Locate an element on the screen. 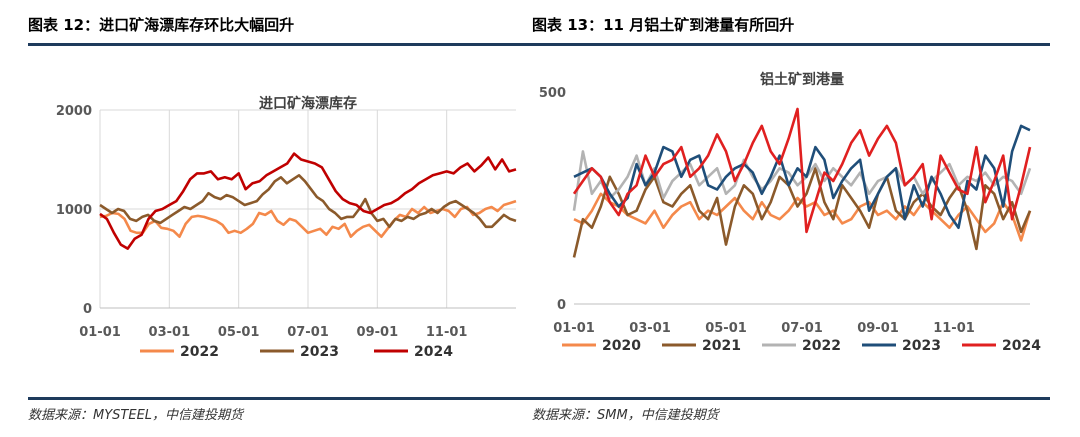  legend-item-2020: 2020 is located at coordinates (601, 346).